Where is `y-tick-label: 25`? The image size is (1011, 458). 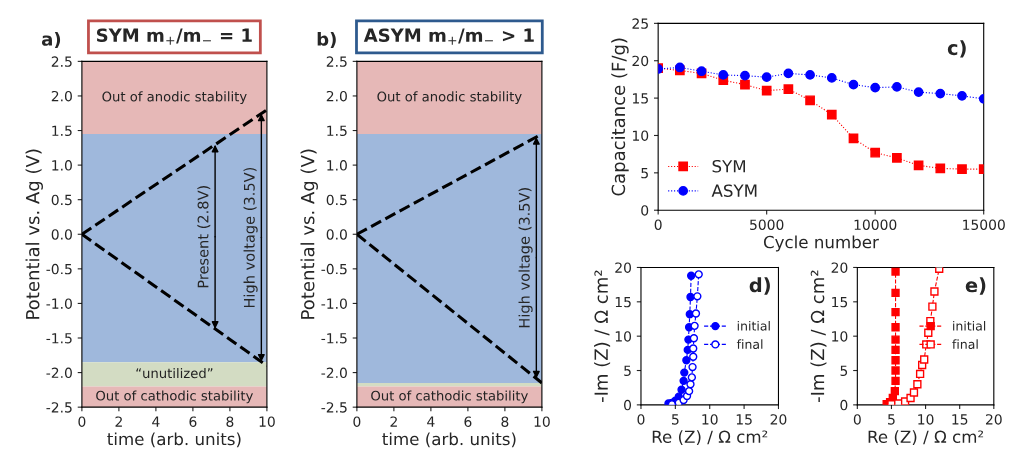 y-tick-label: 25 is located at coordinates (640, 23).